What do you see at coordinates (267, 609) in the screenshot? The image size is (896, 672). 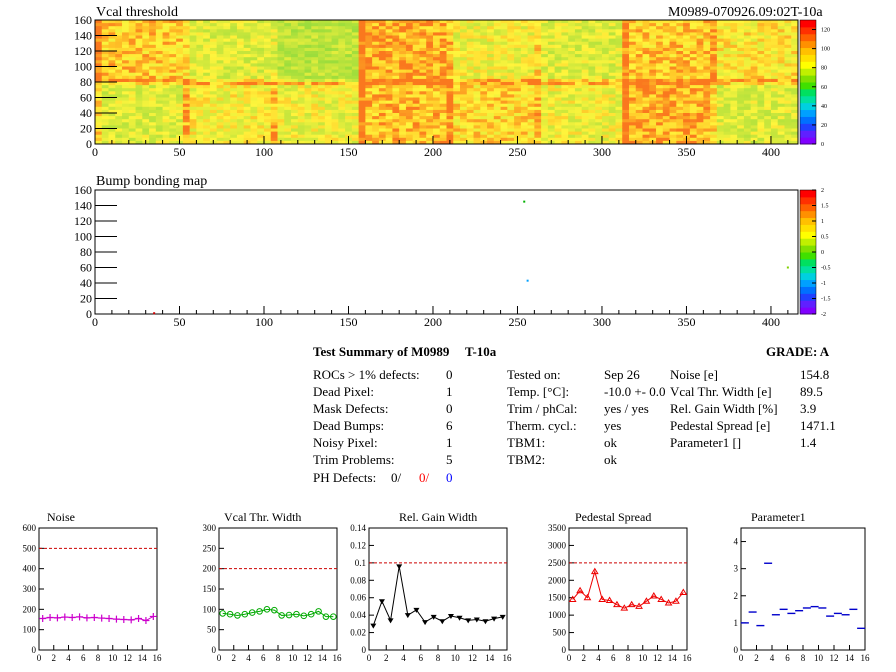 I see `data-point` at bounding box center [267, 609].